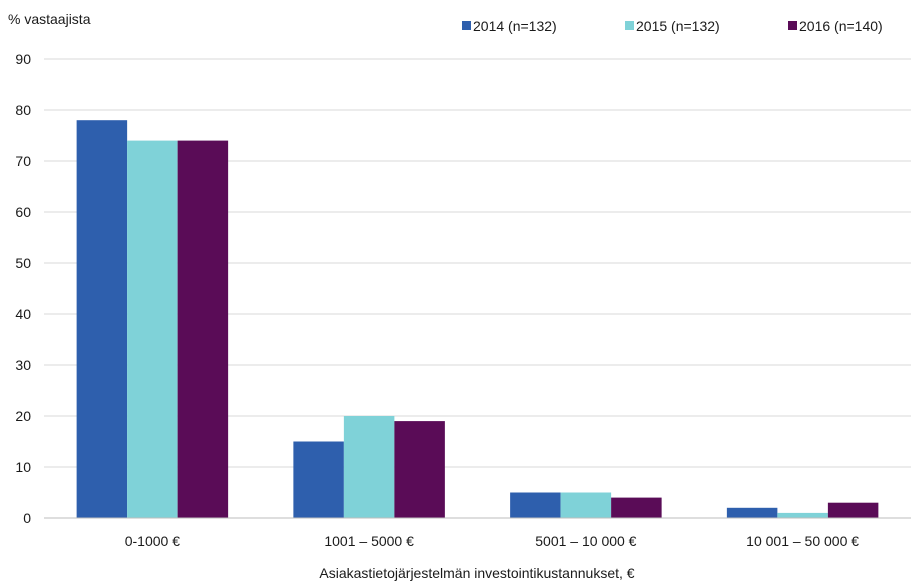 The width and height of the screenshot is (918, 584). Describe the element at coordinates (23, 212) in the screenshot. I see `y-tick-label: 60` at that location.